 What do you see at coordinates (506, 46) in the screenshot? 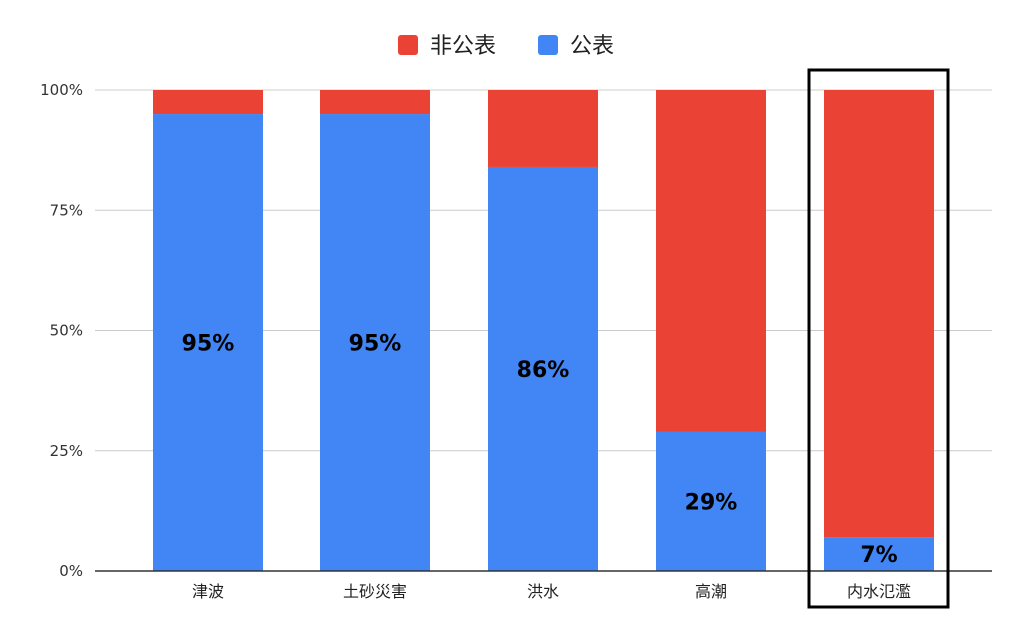
I see `legend: 非公表 公表` at bounding box center [506, 46].